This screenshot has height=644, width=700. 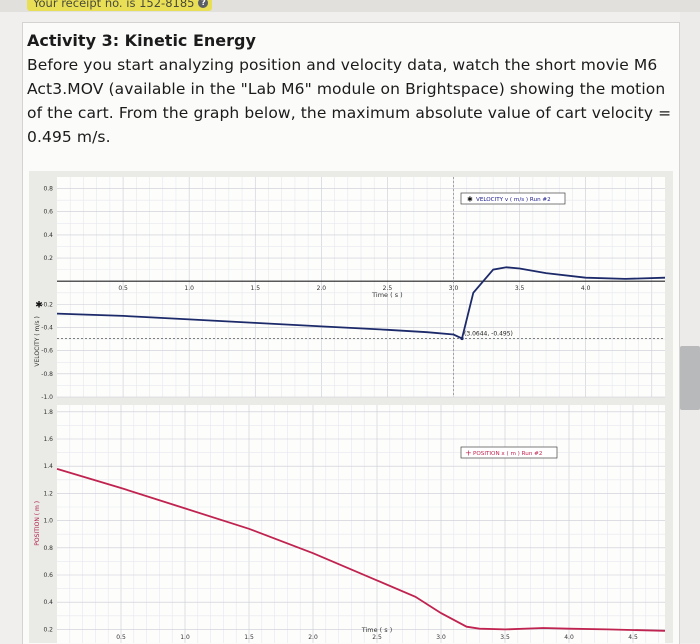 I want to click on legend-star-icon: ✱, so click(x=470, y=200).